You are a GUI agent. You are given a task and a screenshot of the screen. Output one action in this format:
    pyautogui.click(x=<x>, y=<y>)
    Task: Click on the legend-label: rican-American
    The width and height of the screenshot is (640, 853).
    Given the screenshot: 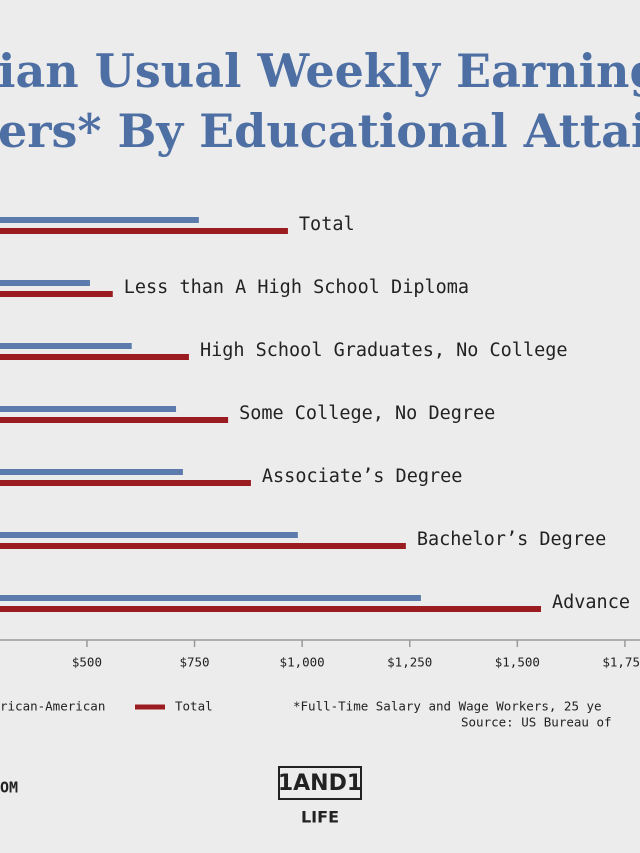 What is the action you would take?
    pyautogui.click(x=52, y=706)
    